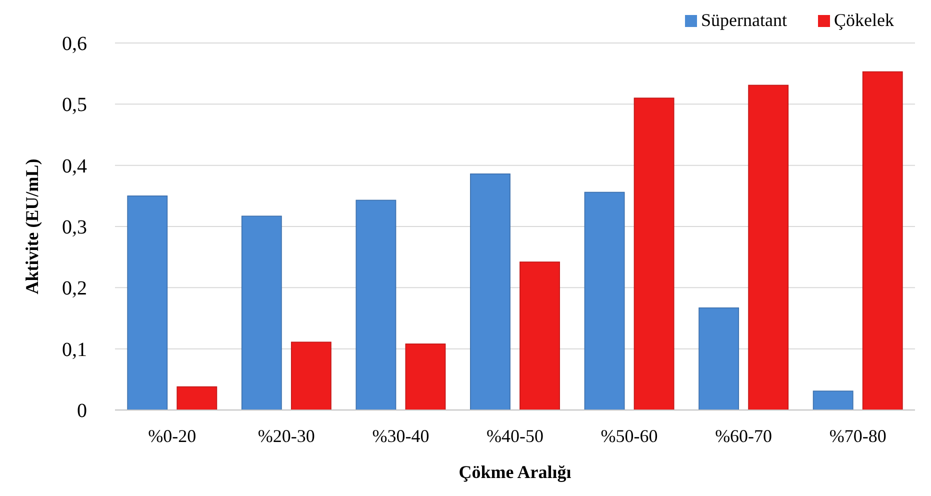 The height and width of the screenshot is (496, 931). I want to click on y-tick-label: 0,3, so click(74, 227).